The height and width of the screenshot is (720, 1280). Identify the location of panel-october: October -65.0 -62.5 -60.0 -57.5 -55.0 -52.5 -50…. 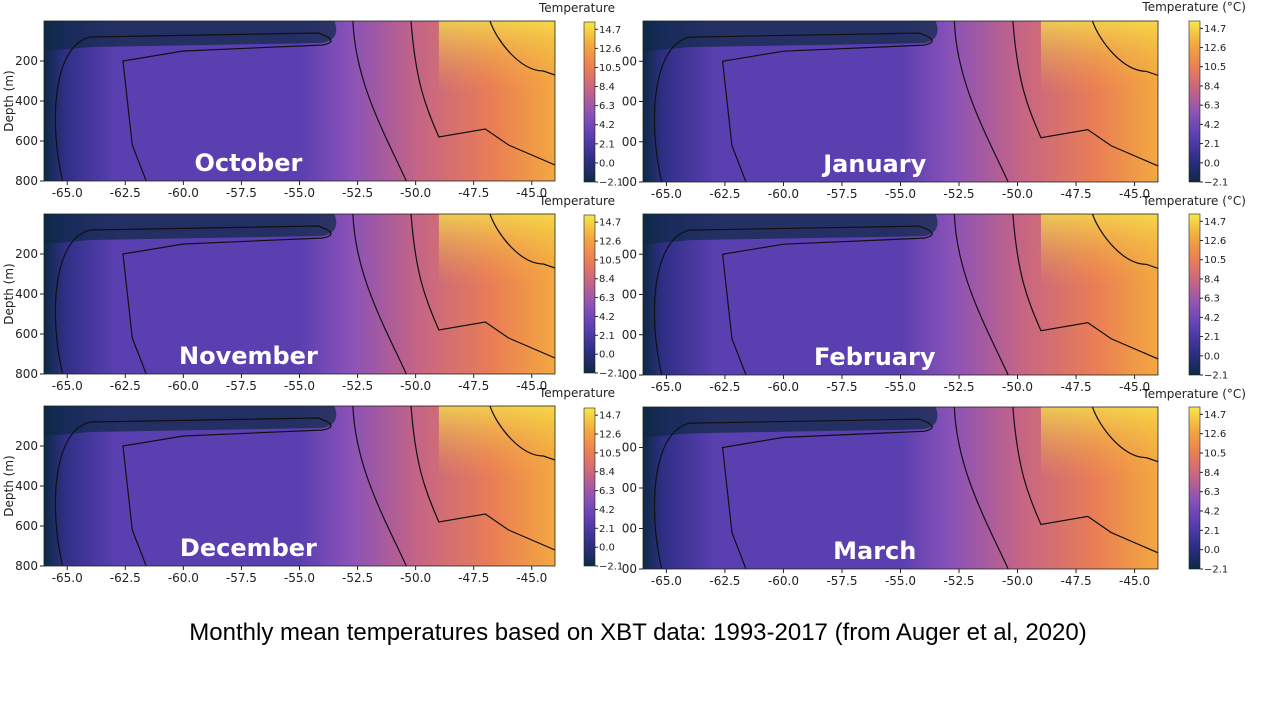
(312, 100).